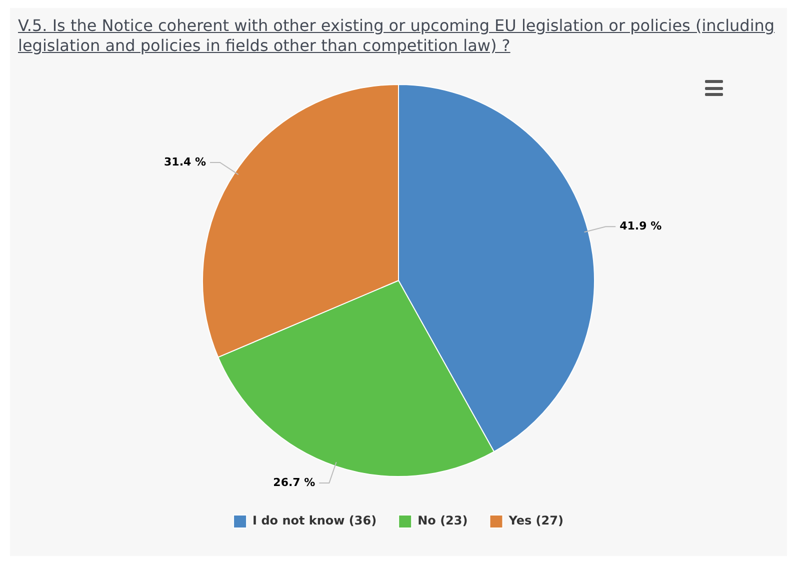 Image resolution: width=793 pixels, height=564 pixels. Describe the element at coordinates (314, 521) in the screenshot. I see `legend-label: I do not know (36)` at that location.